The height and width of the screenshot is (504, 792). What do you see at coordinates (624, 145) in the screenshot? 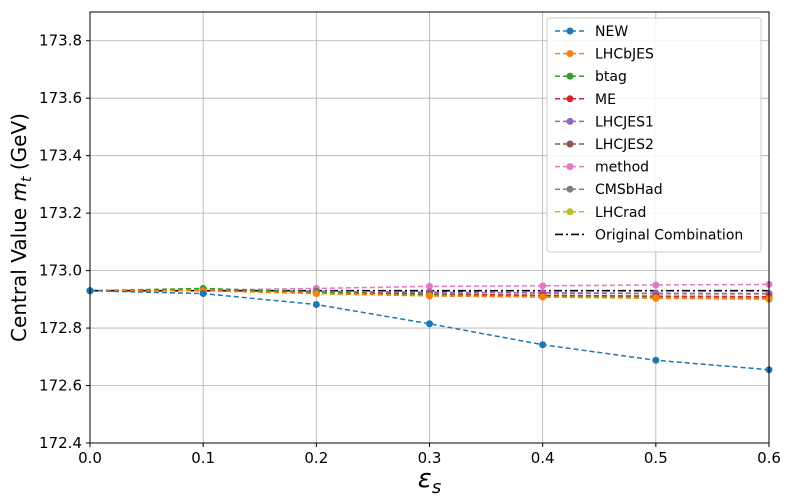
I see `legend-label-lhcjes2: LHCJES2` at bounding box center [624, 145].